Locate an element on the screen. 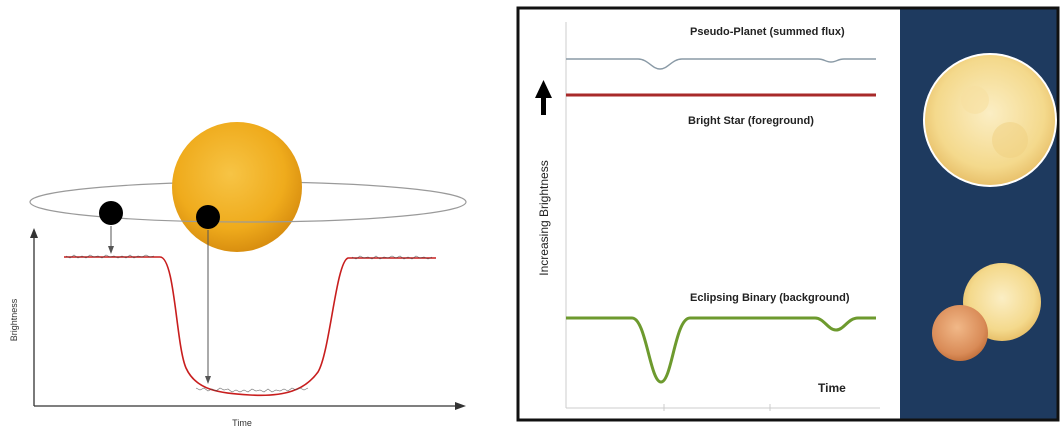 The image size is (1064, 429). eclipsing-binary-curve is located at coordinates (721, 350).